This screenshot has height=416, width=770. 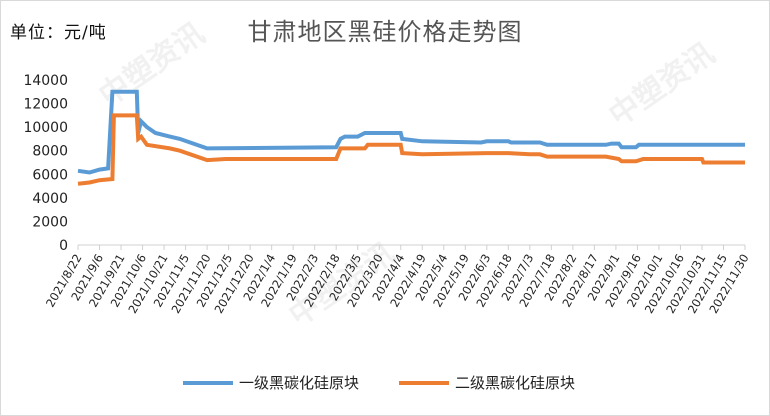 I want to click on legend-label: 一级黑碳化硅原块, so click(x=299, y=383).